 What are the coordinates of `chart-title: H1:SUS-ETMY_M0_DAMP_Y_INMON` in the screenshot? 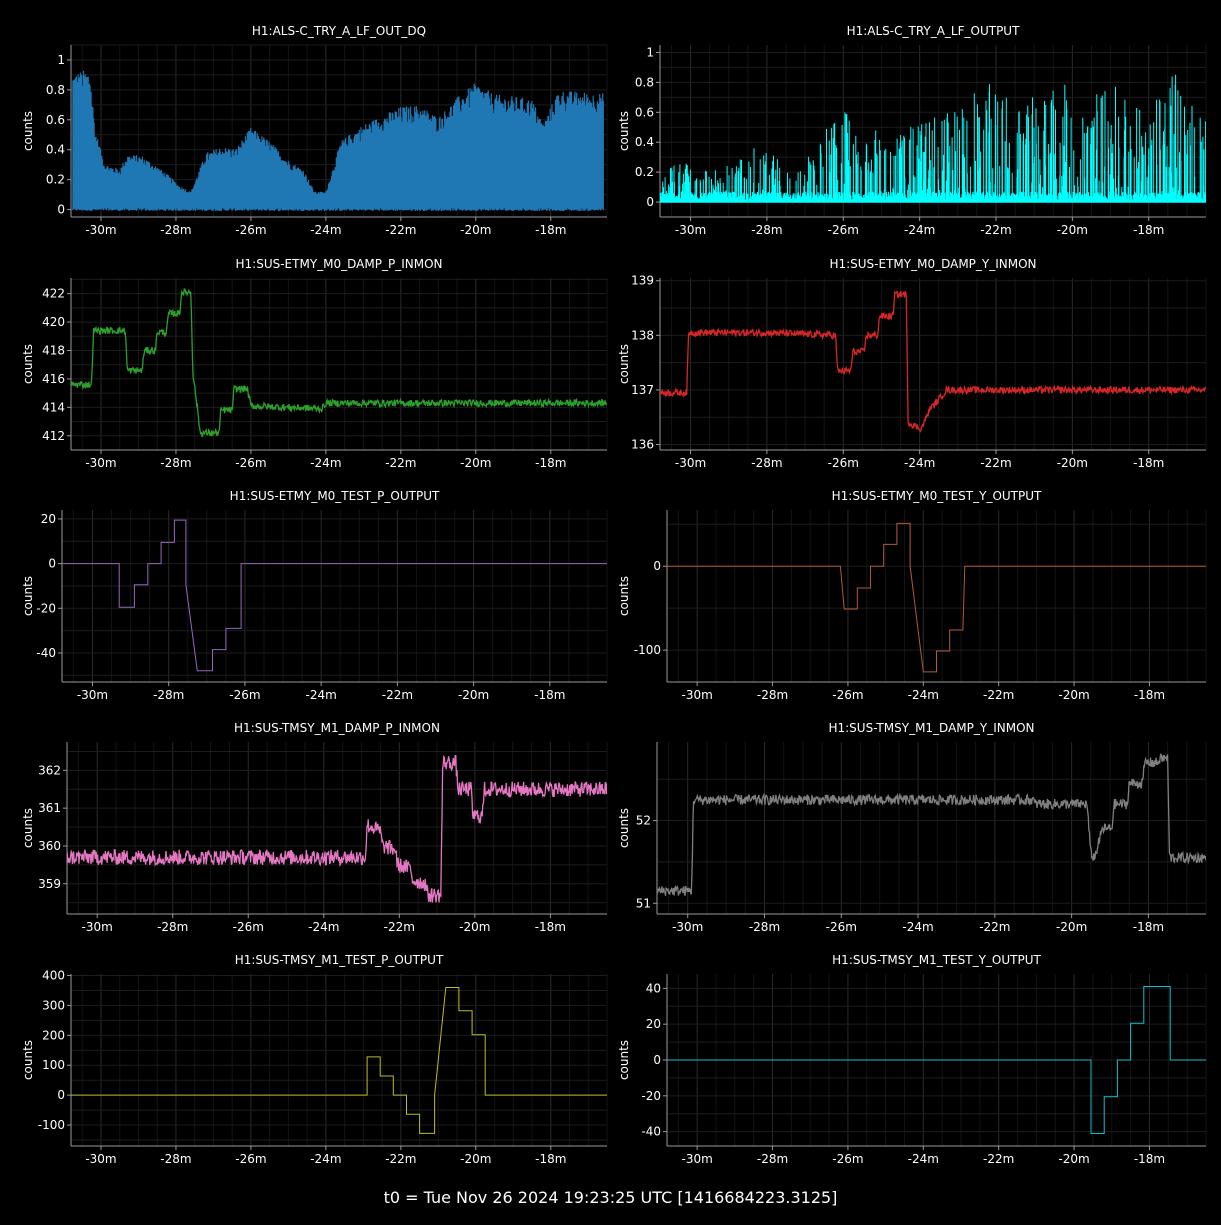 It's located at (932, 264).